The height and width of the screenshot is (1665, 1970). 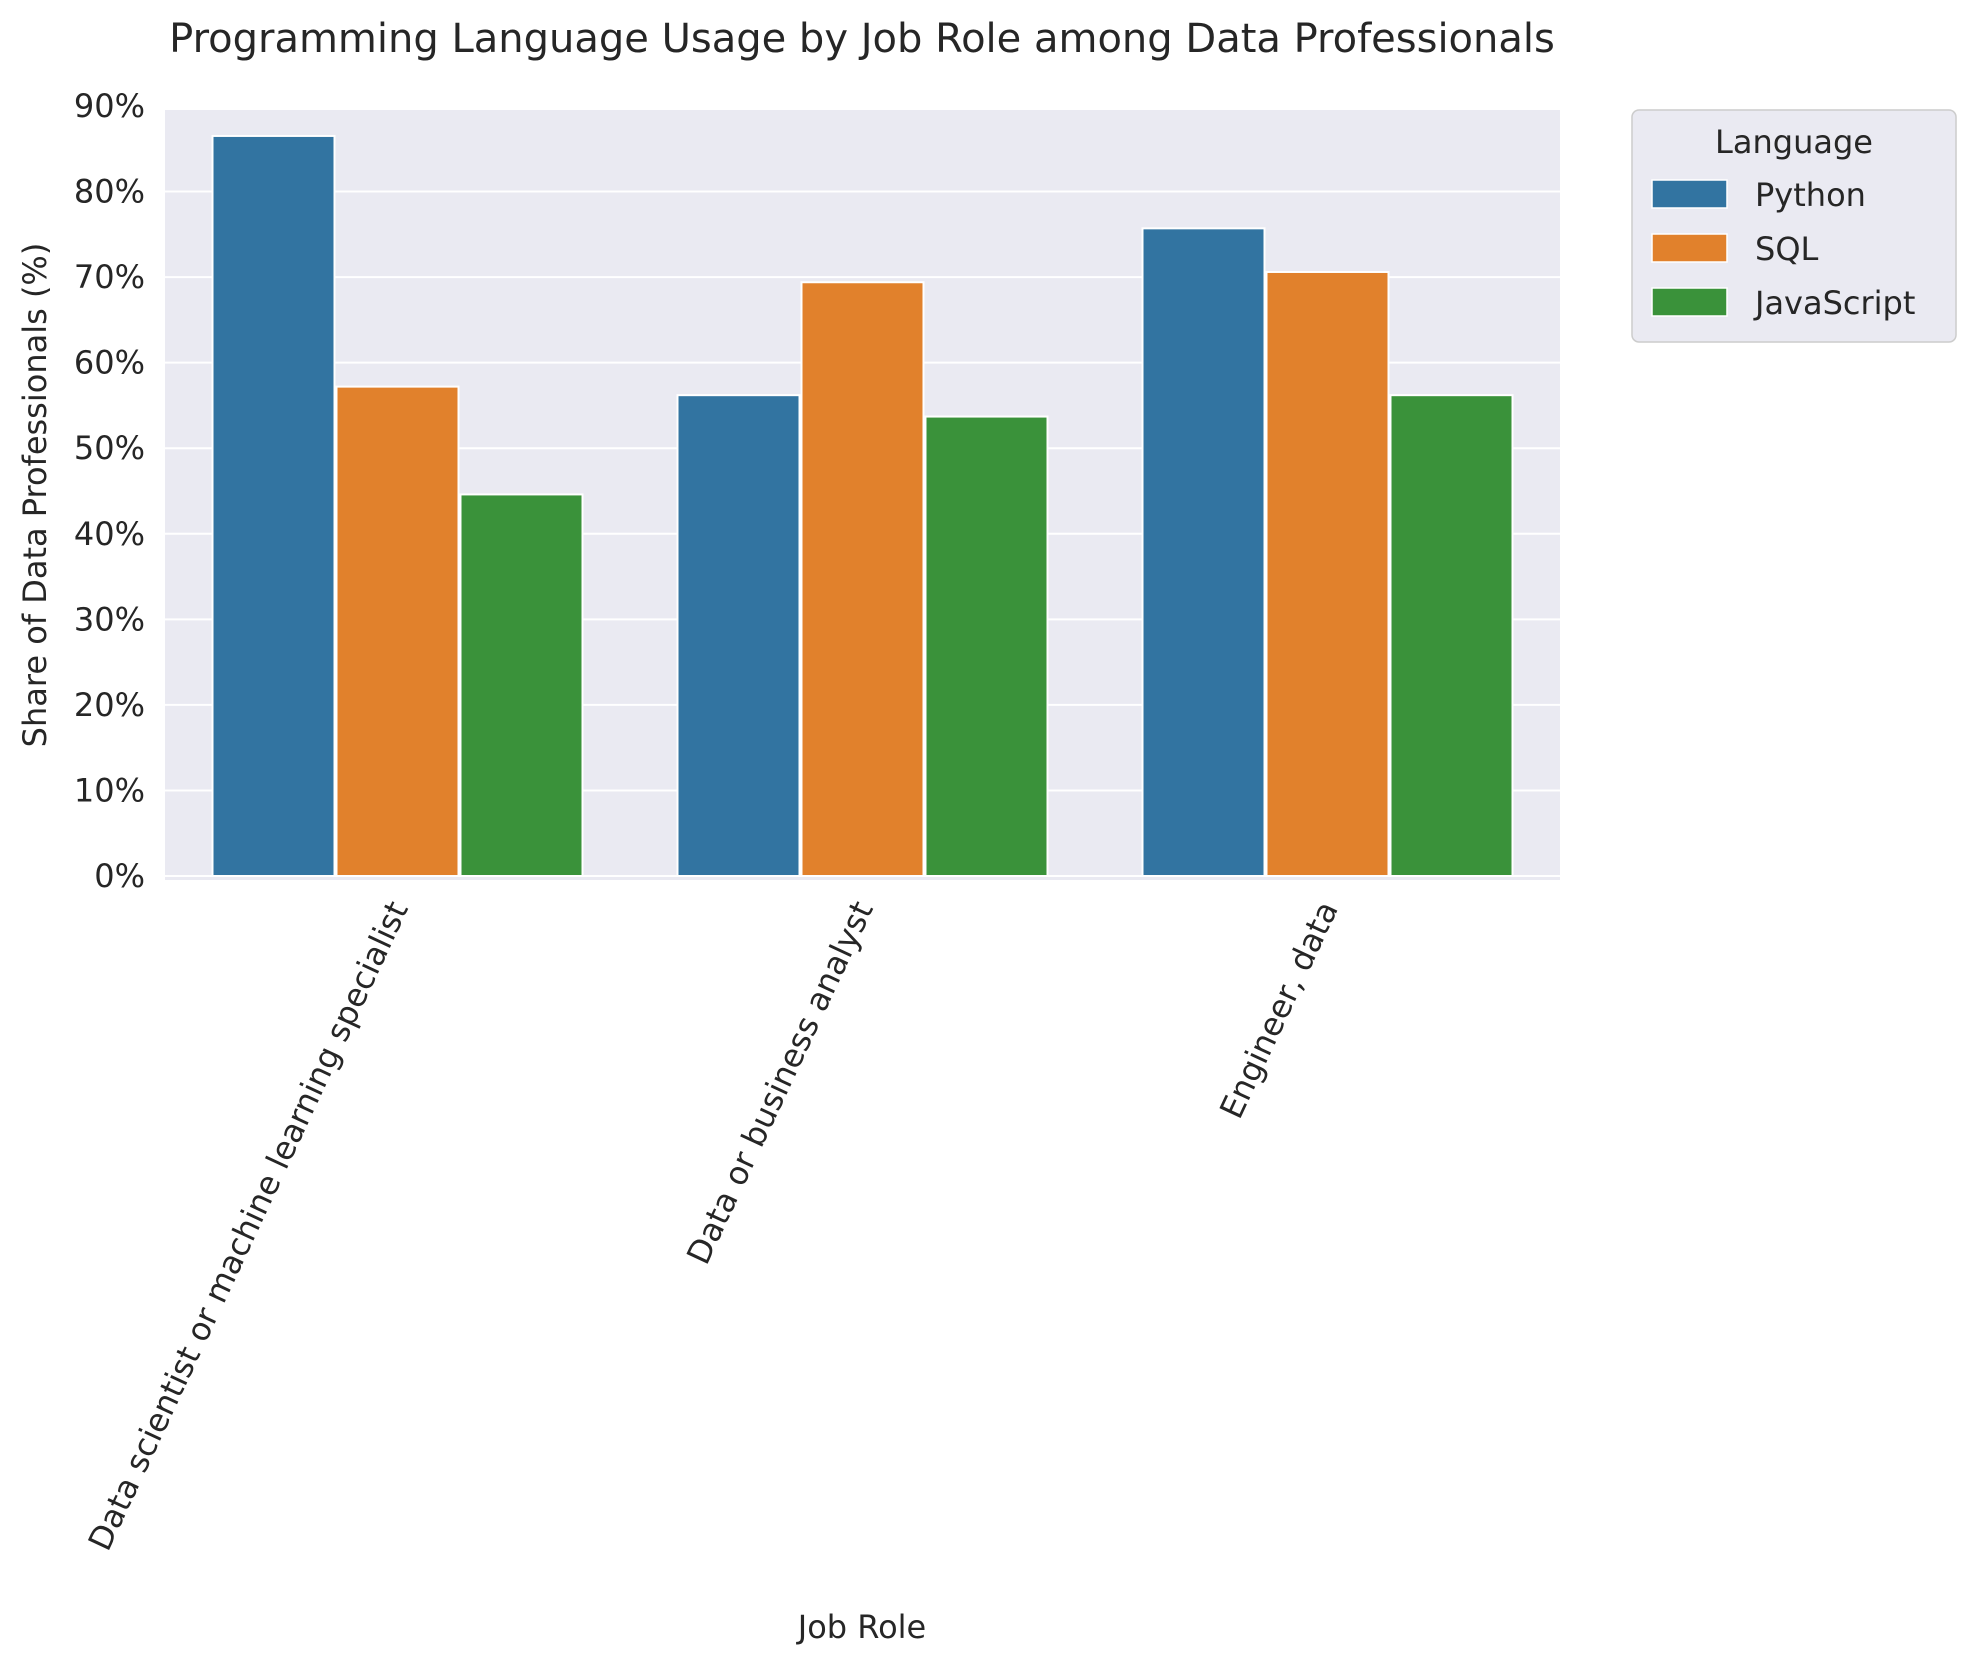 What do you see at coordinates (109, 192) in the screenshot?
I see `y-tick-label: 80%` at bounding box center [109, 192].